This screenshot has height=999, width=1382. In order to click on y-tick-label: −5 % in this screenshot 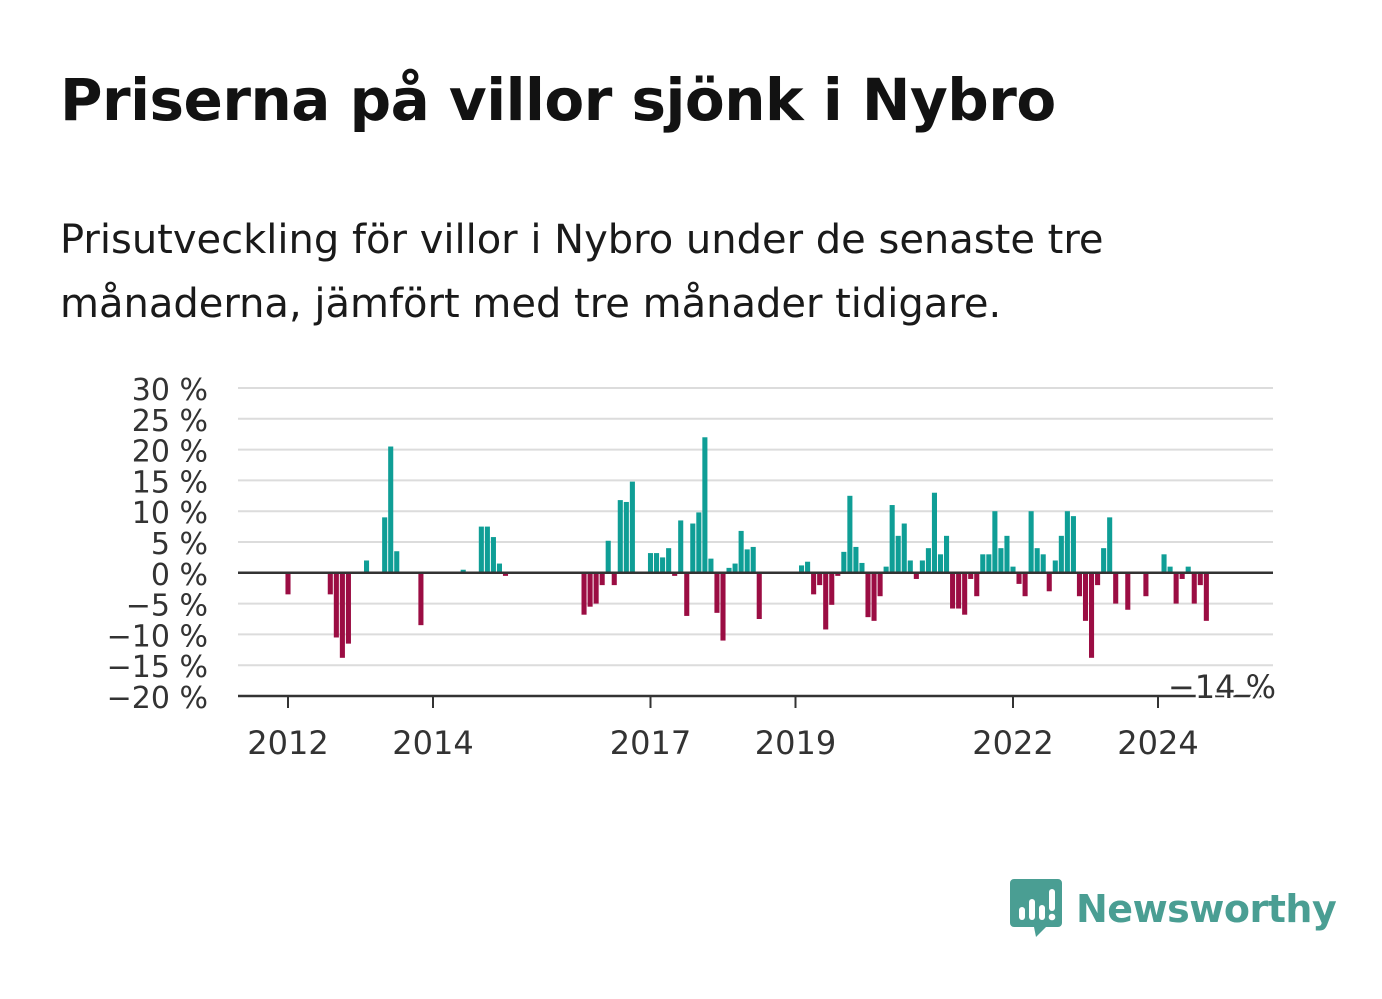, I will do `click(167, 606)`.